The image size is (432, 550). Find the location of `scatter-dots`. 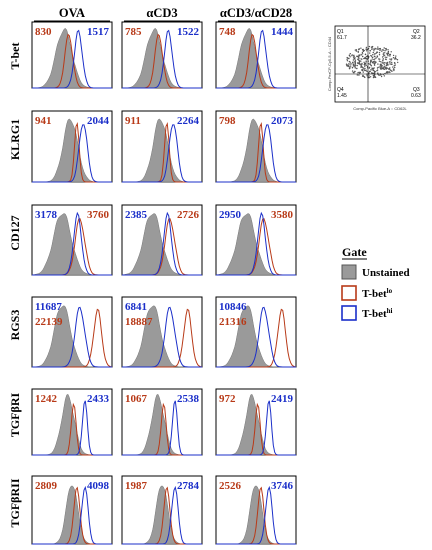

scatter-dots is located at coordinates (372, 62).